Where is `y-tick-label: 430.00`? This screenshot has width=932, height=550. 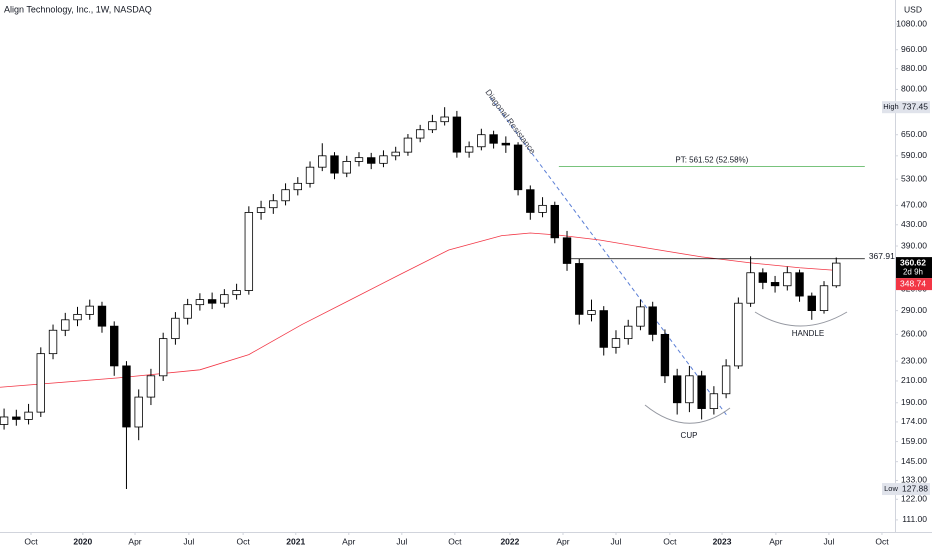 y-tick-label: 430.00 is located at coordinates (914, 224).